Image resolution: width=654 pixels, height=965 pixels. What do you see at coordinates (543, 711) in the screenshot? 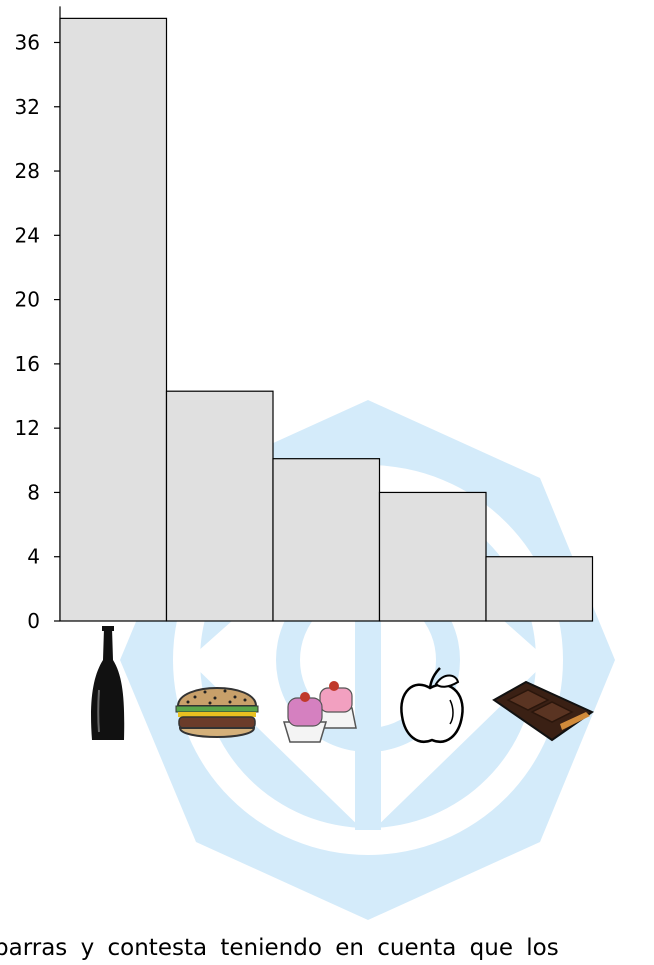
I see `chocolate-bar-icon` at bounding box center [543, 711].